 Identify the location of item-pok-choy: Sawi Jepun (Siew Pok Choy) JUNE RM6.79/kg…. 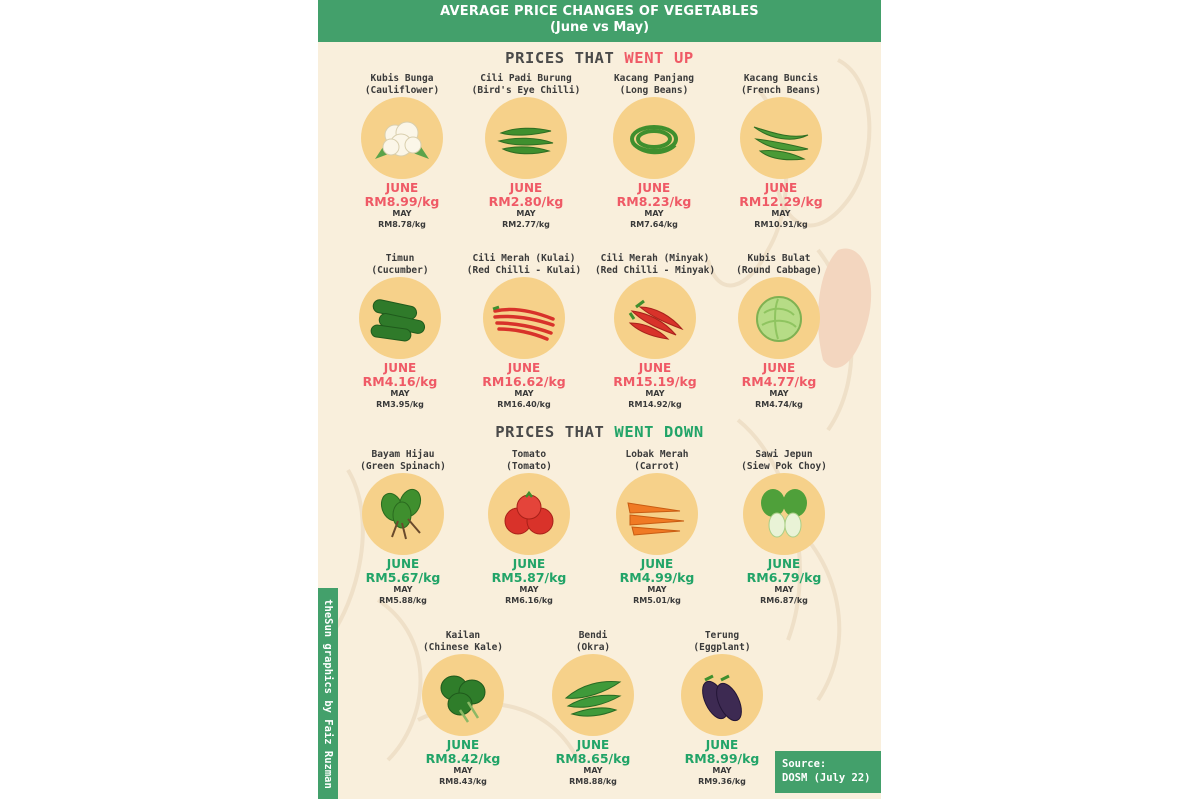
(784, 527).